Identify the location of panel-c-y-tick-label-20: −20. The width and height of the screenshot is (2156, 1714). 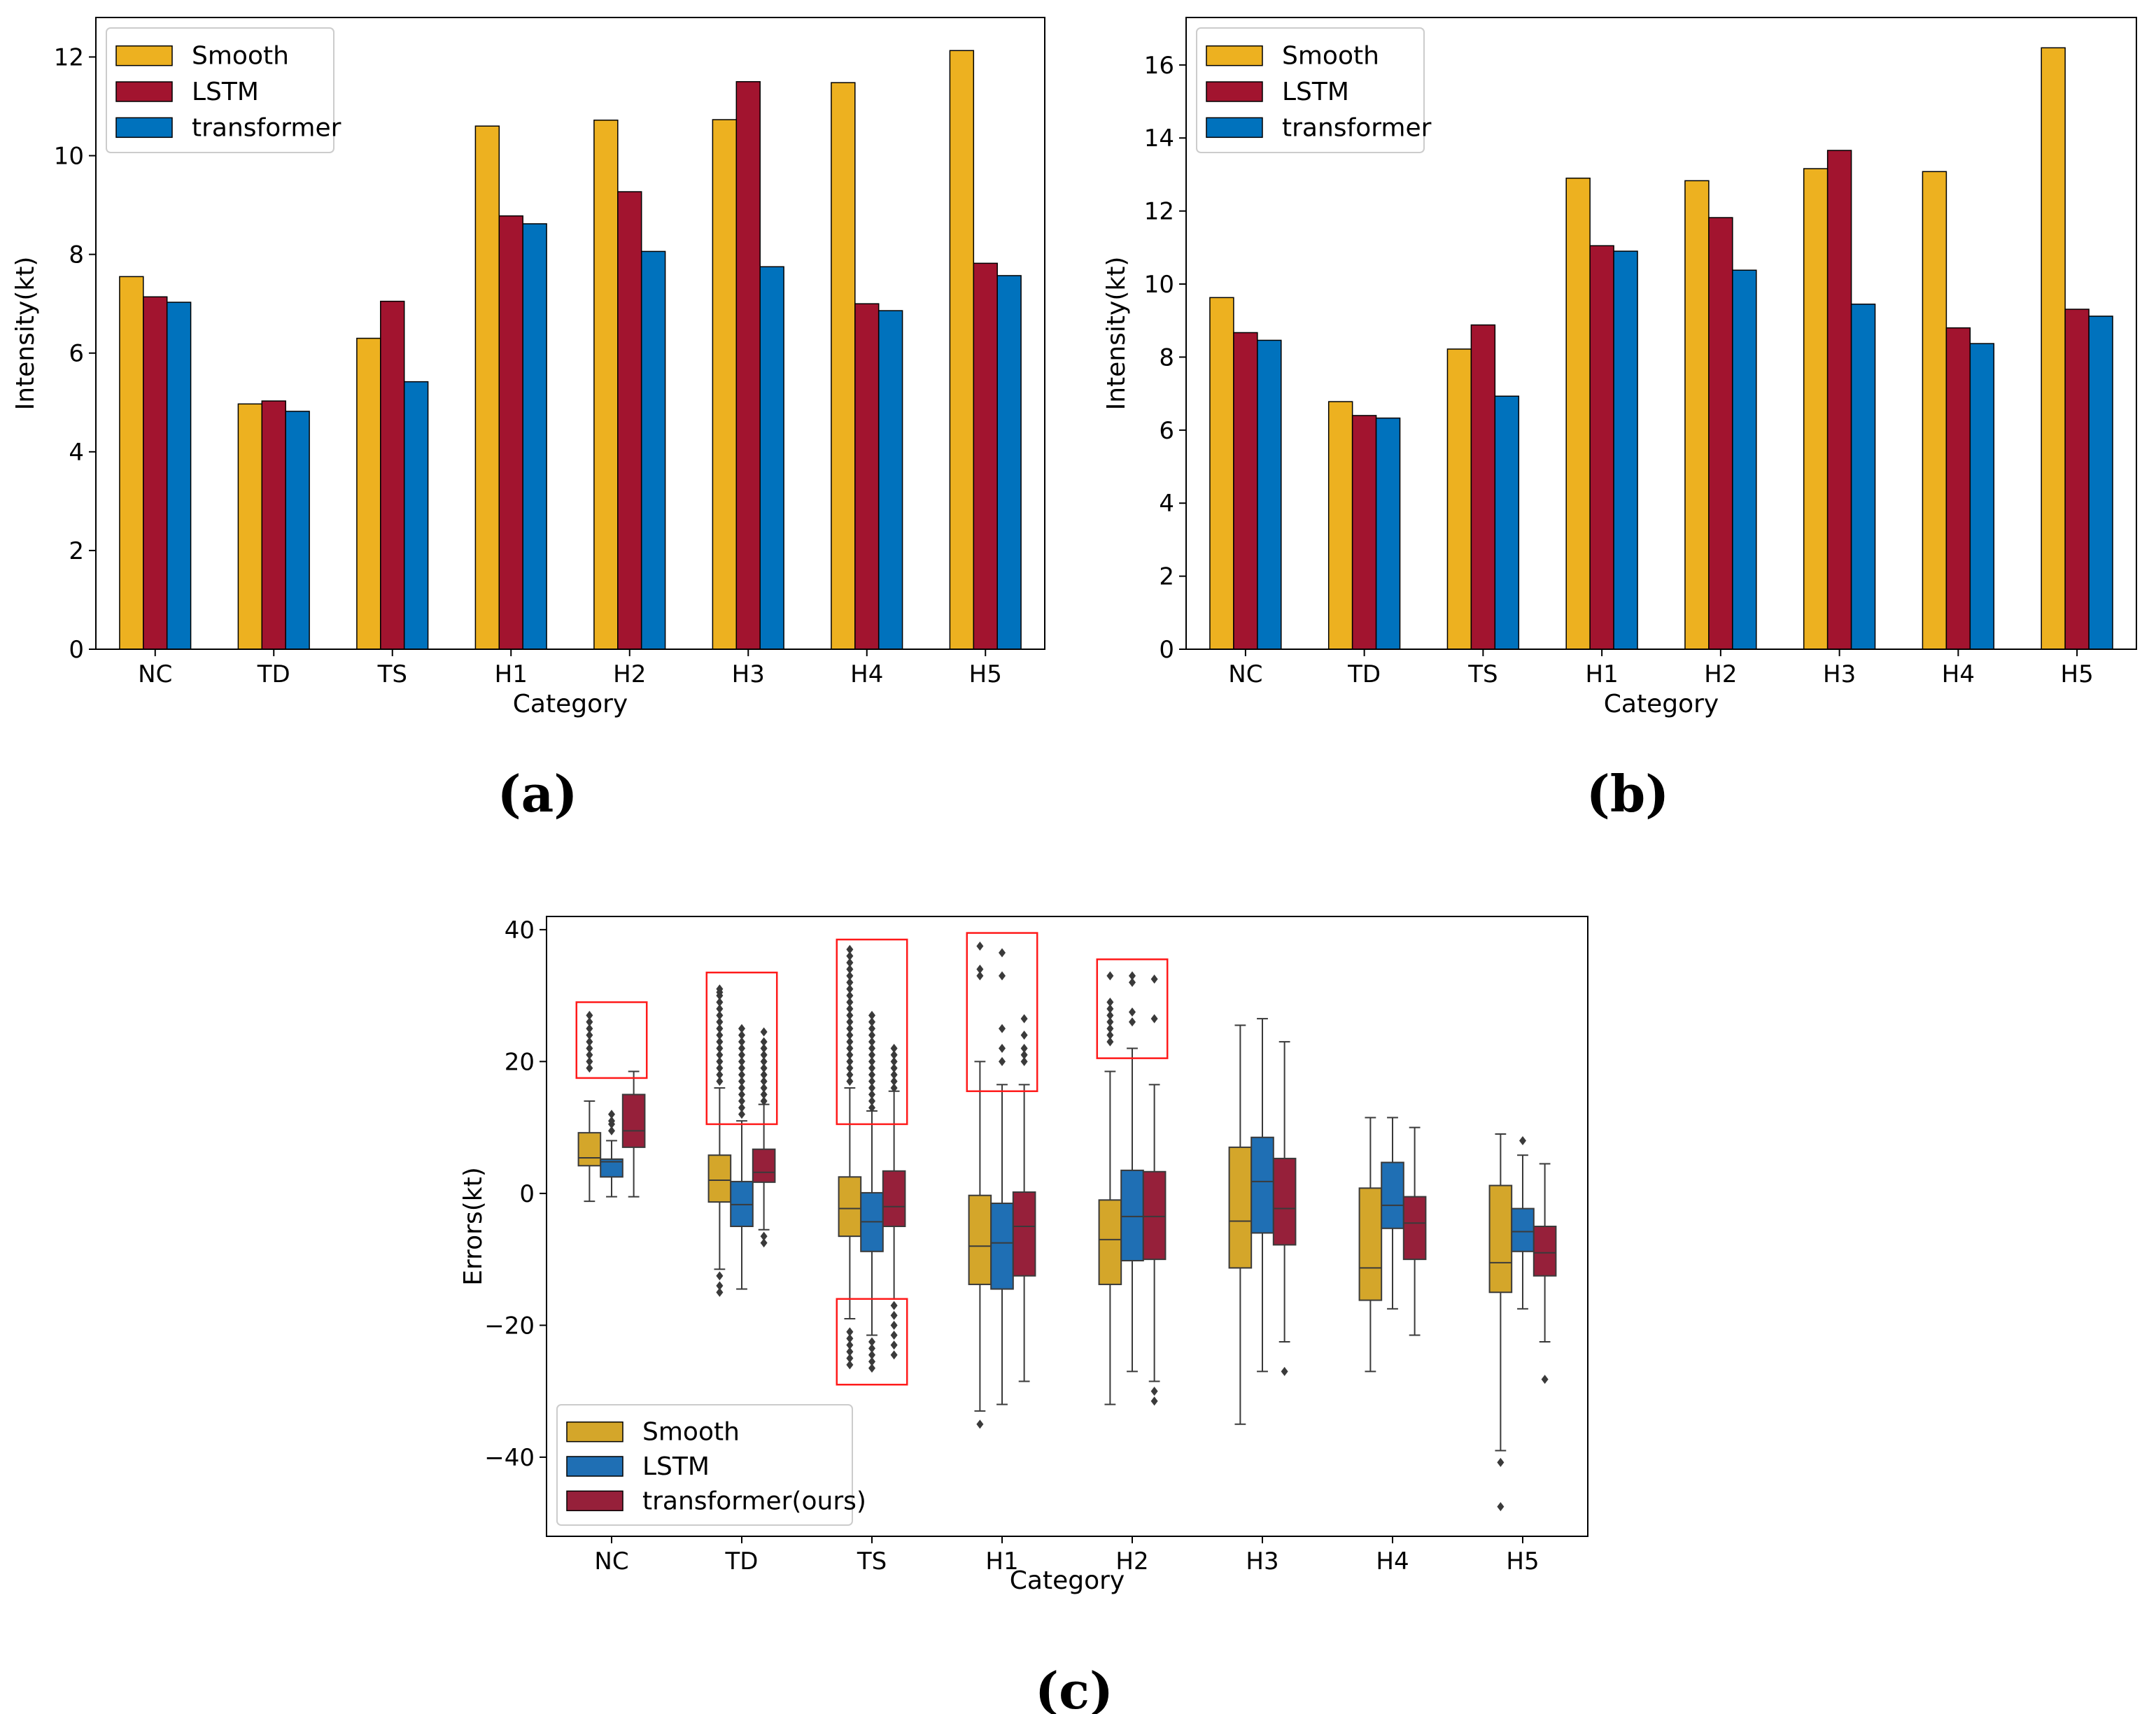
(510, 1326).